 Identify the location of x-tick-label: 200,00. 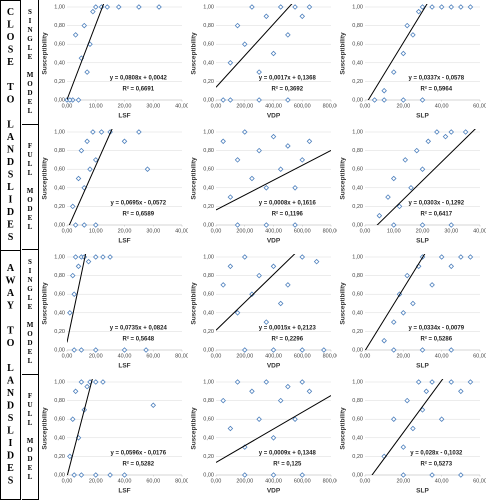
(244, 231).